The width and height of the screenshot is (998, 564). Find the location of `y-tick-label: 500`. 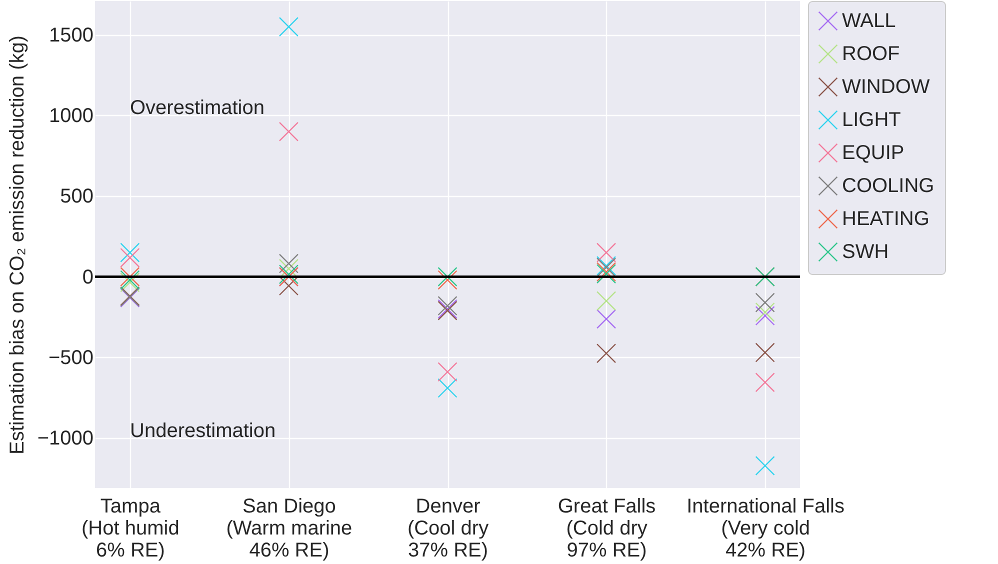

y-tick-label: 500 is located at coordinates (77, 197).